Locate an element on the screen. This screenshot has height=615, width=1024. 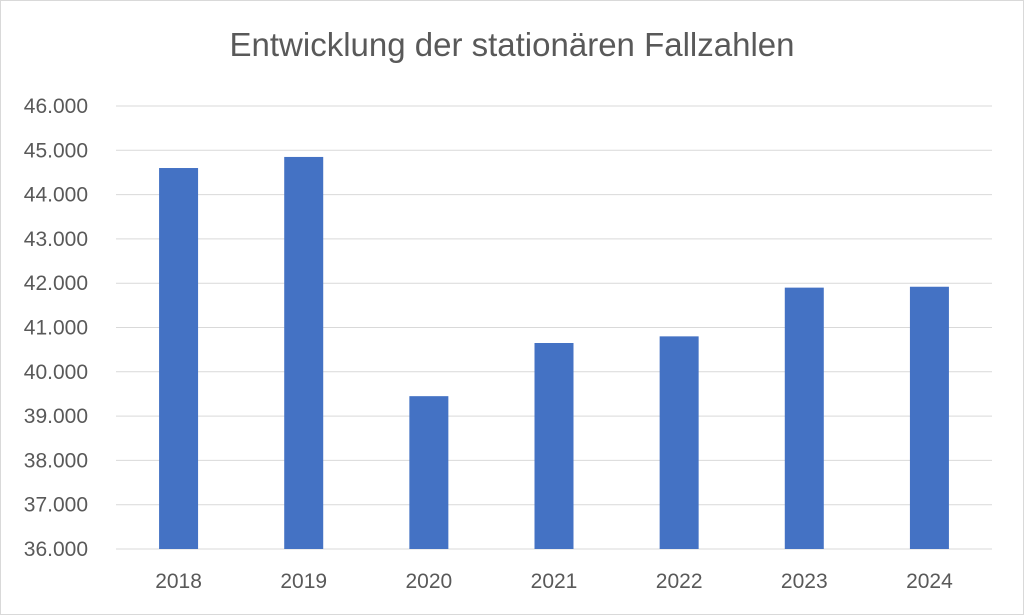
y-tick-label: 40.000 is located at coordinates (56, 372).